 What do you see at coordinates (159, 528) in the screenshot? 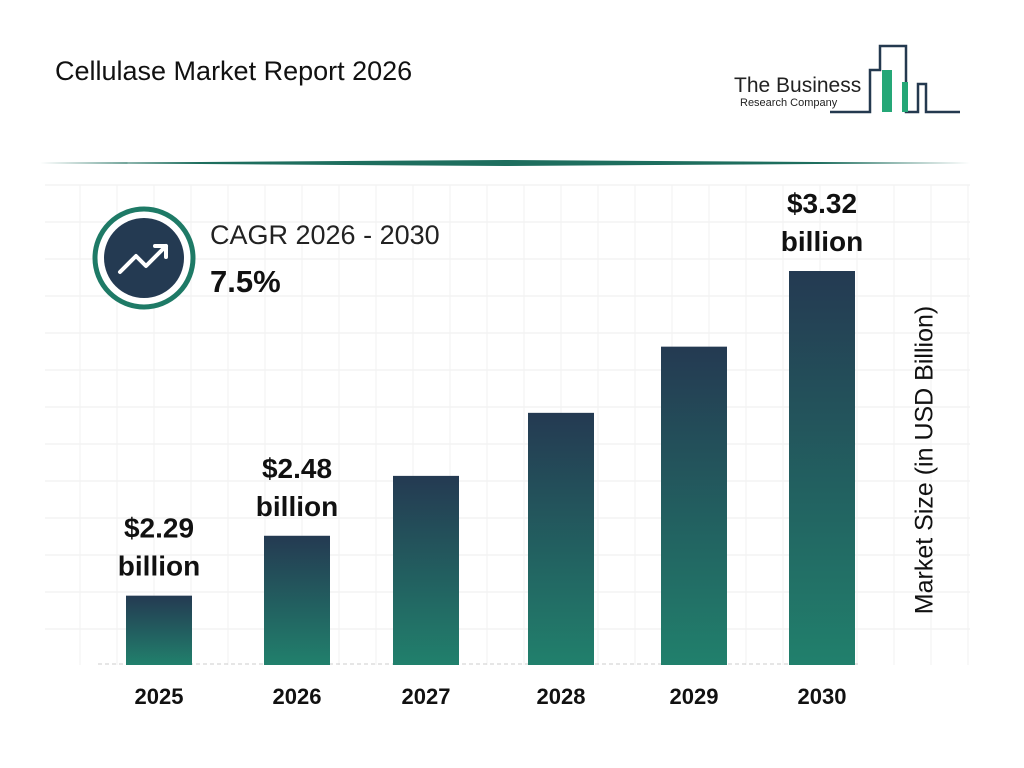
I see `data-label: $2.29` at bounding box center [159, 528].